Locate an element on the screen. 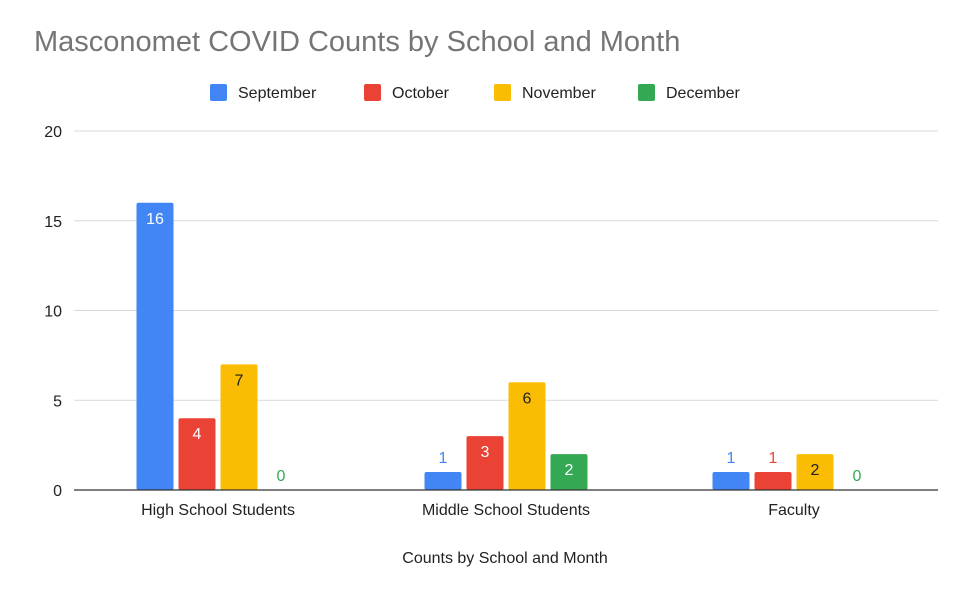 This screenshot has height=598, width=968. data-label: 6 is located at coordinates (527, 398).